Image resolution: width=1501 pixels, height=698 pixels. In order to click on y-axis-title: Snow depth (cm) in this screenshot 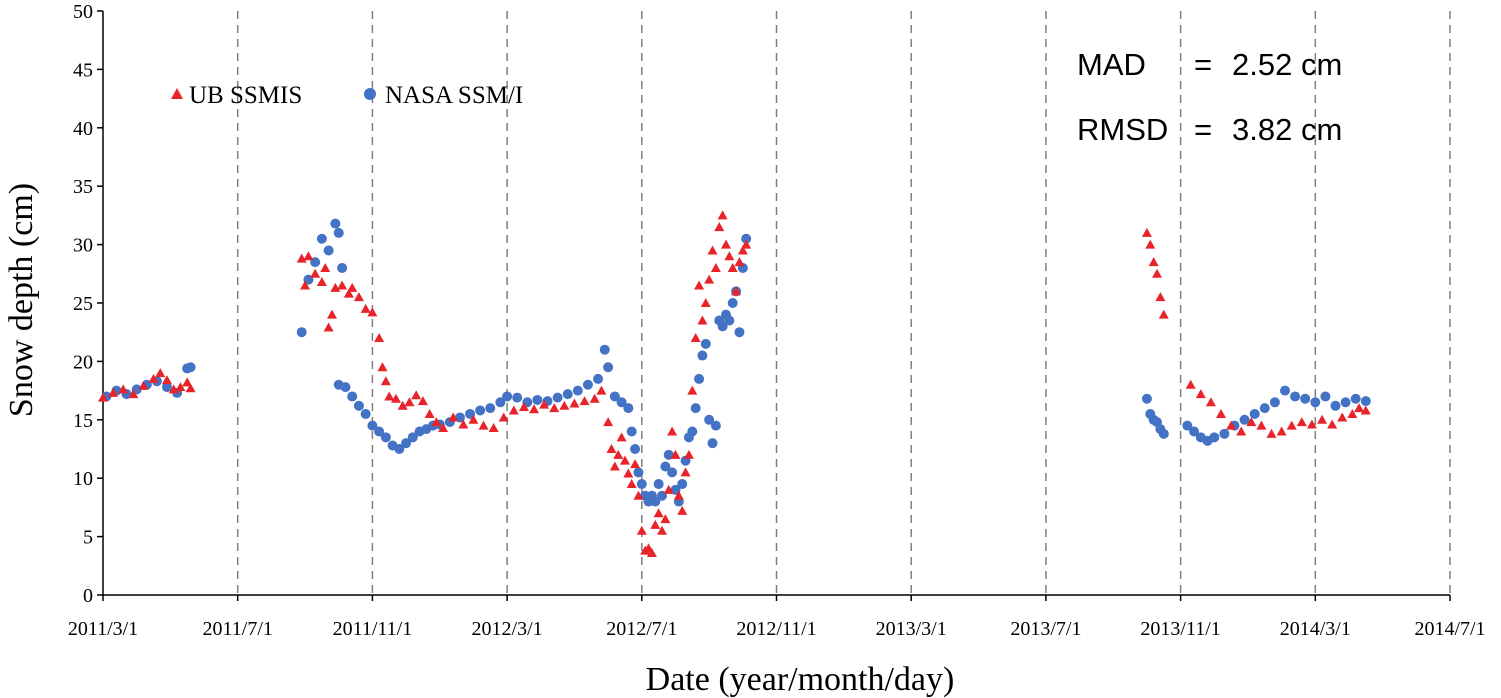, I will do `click(21, 300)`.